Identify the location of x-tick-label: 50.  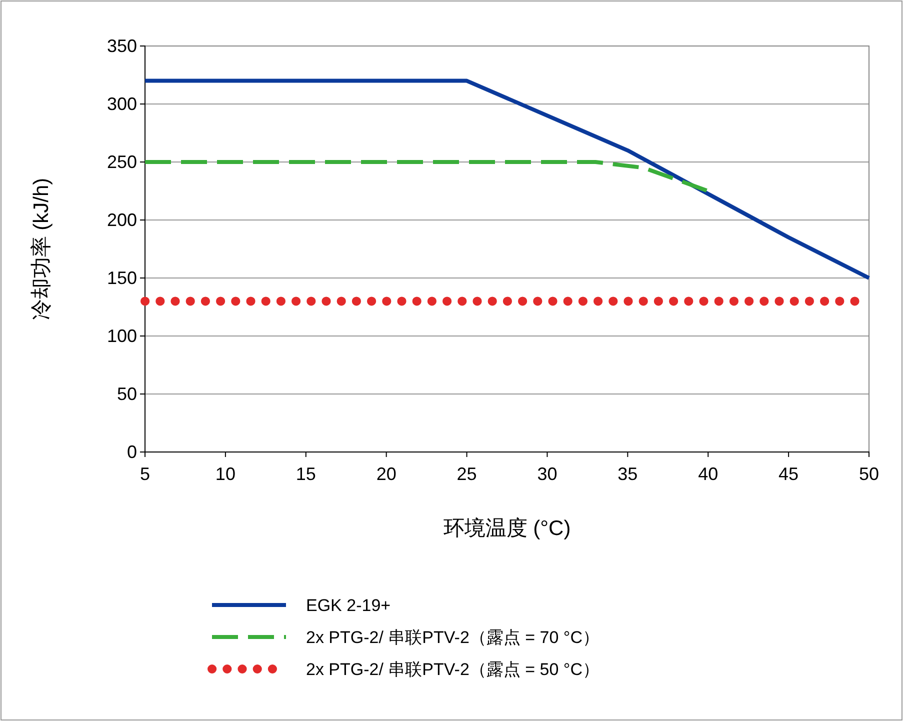
(869, 474).